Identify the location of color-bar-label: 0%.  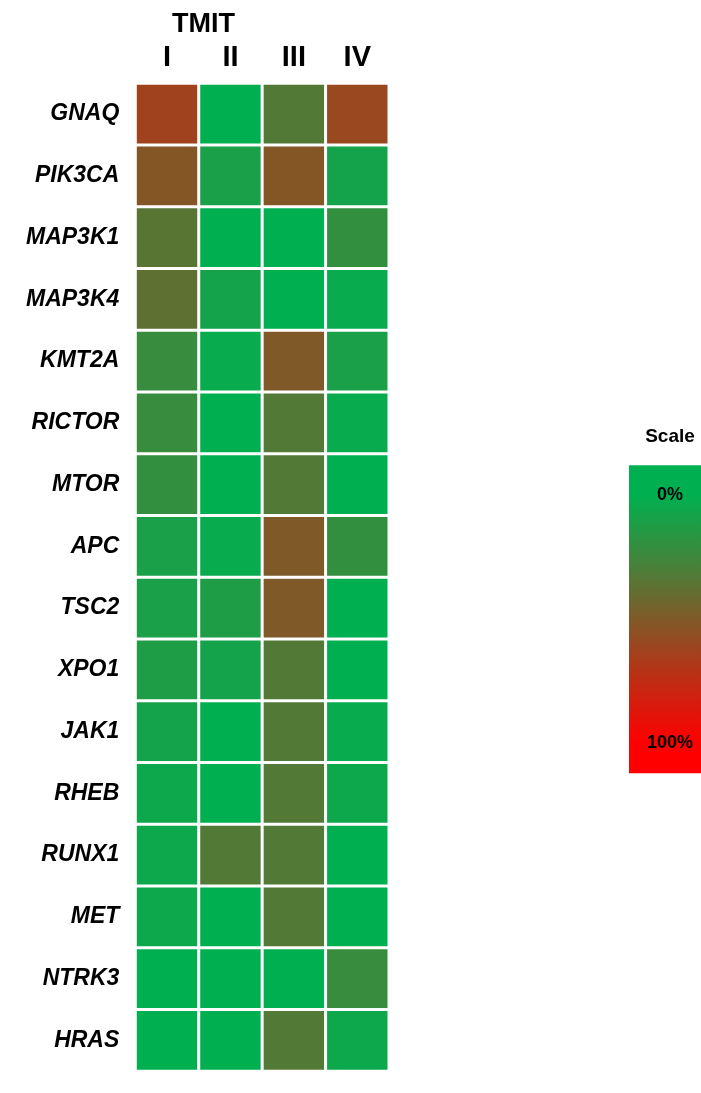
(670, 494).